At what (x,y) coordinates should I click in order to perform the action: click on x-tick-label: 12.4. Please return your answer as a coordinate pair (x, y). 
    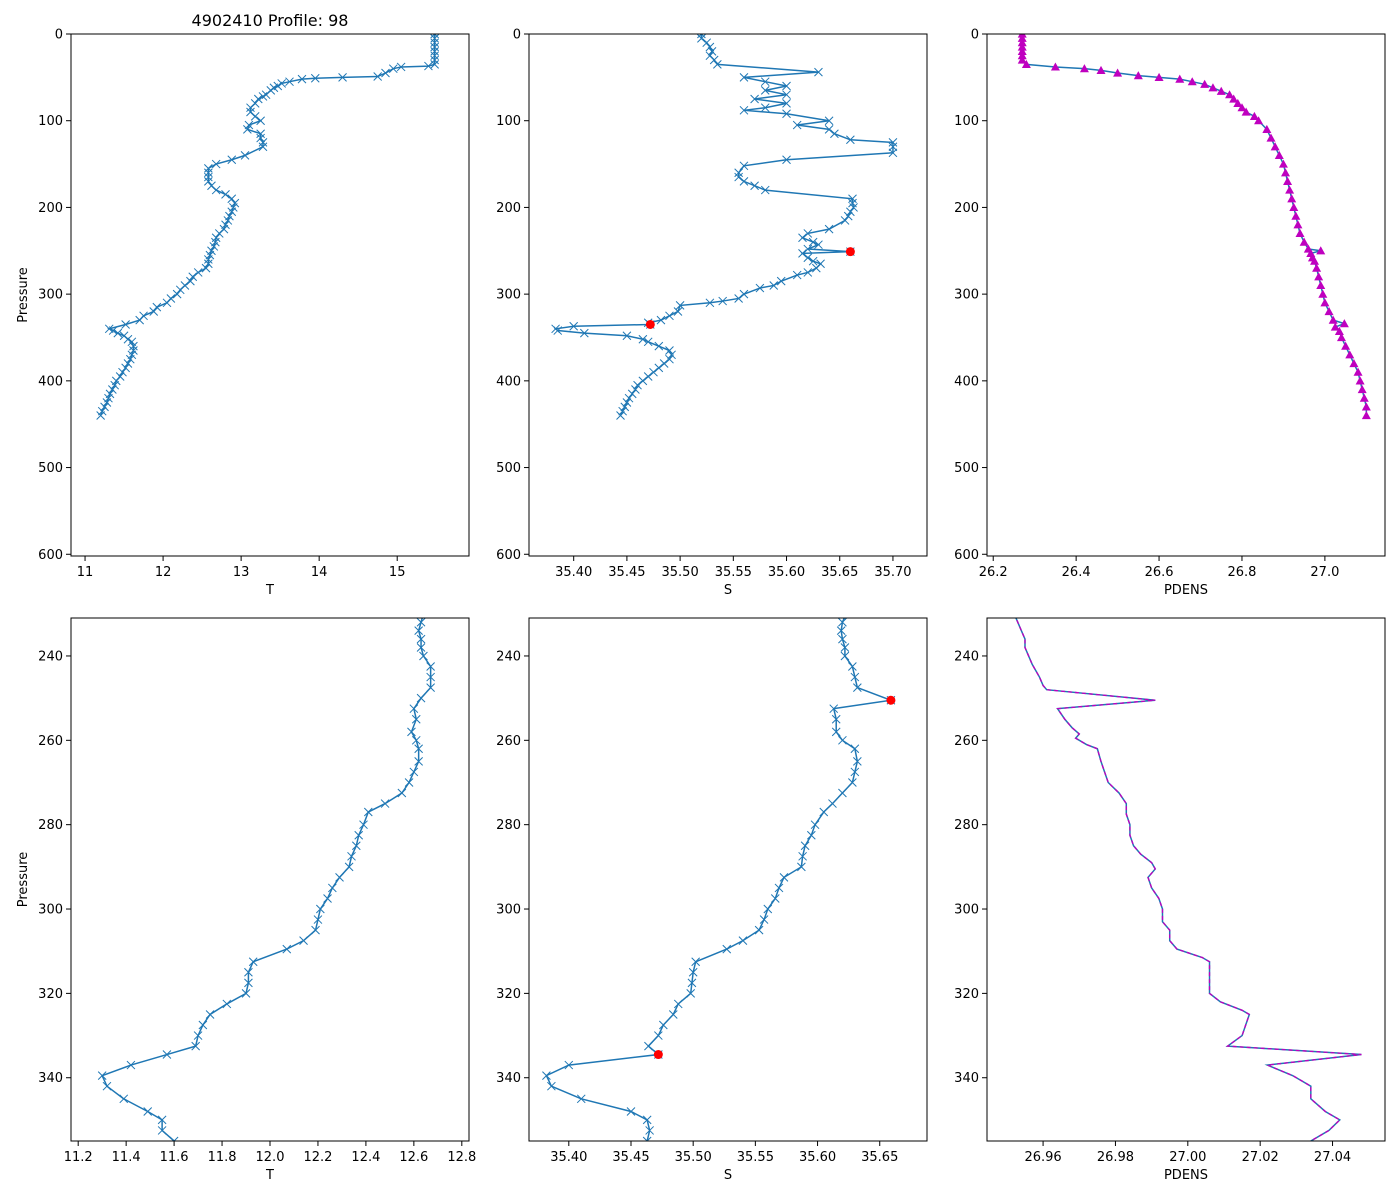
    Looking at the image, I should click on (365, 1157).